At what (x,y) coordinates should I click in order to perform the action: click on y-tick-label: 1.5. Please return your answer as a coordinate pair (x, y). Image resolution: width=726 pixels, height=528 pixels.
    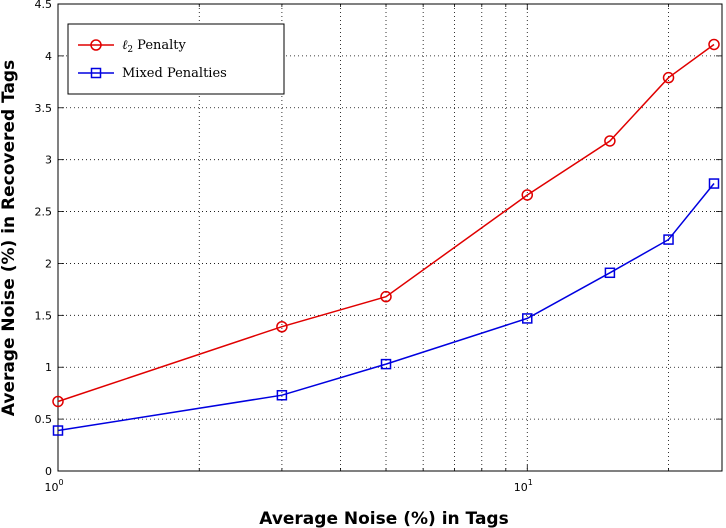
    Looking at the image, I should click on (44, 315).